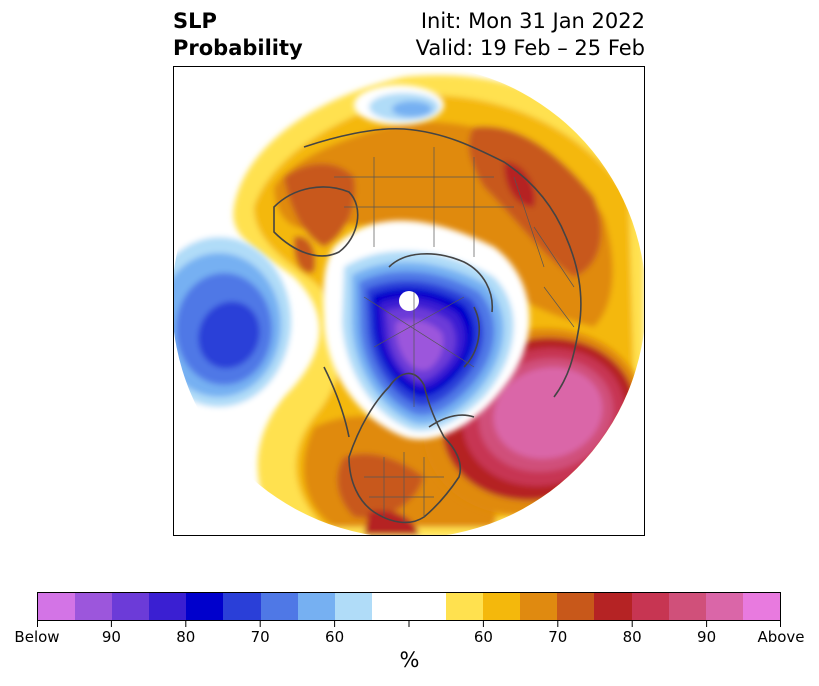  What do you see at coordinates (232, 321) in the screenshot?
I see `pacific-below-normal-region` at bounding box center [232, 321].